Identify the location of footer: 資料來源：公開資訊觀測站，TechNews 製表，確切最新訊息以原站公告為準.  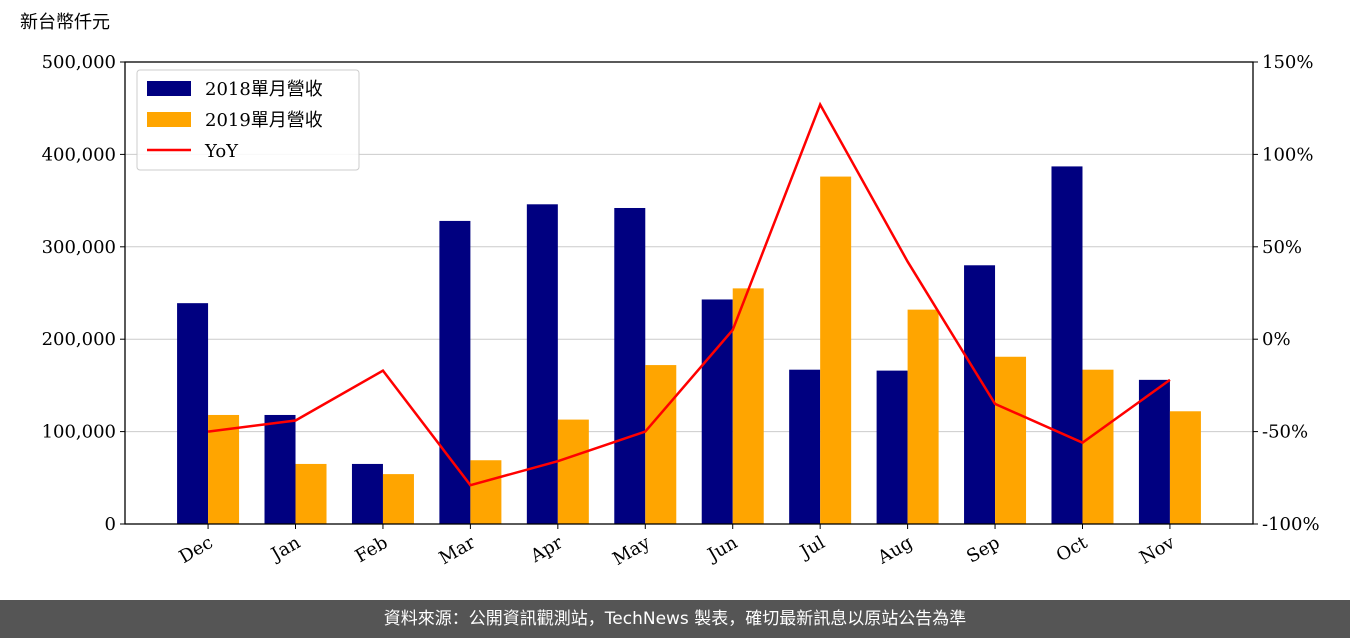
(675, 619).